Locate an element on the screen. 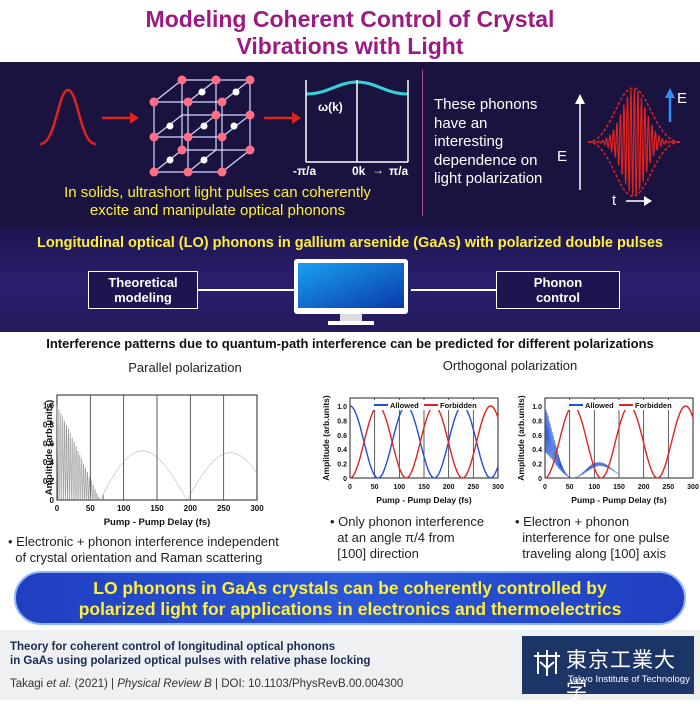  citation-sep-2: | is located at coordinates (217, 684).